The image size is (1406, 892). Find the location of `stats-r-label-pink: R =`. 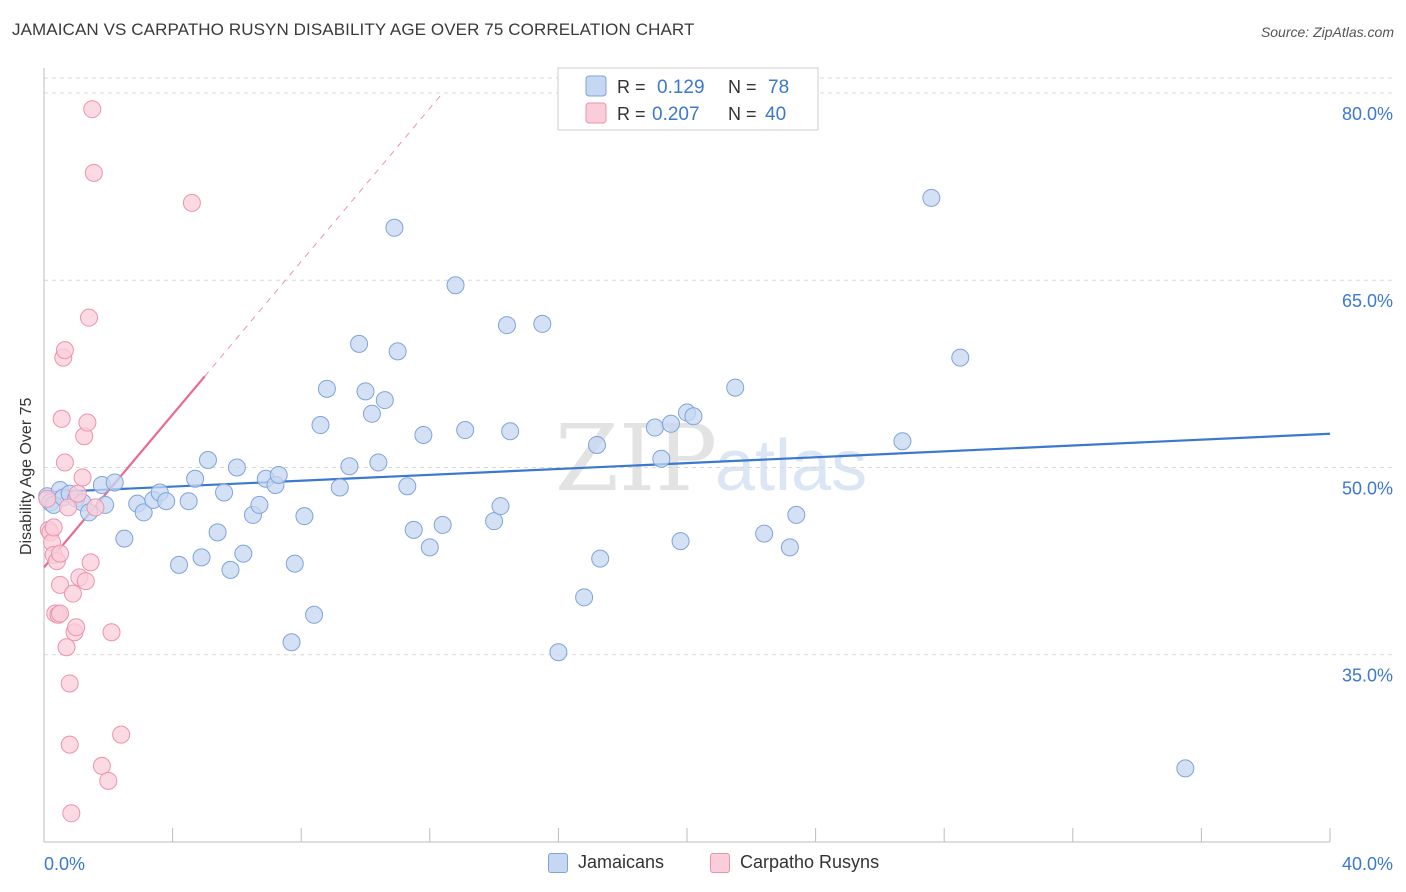

stats-r-label-pink: R = is located at coordinates (631, 114).